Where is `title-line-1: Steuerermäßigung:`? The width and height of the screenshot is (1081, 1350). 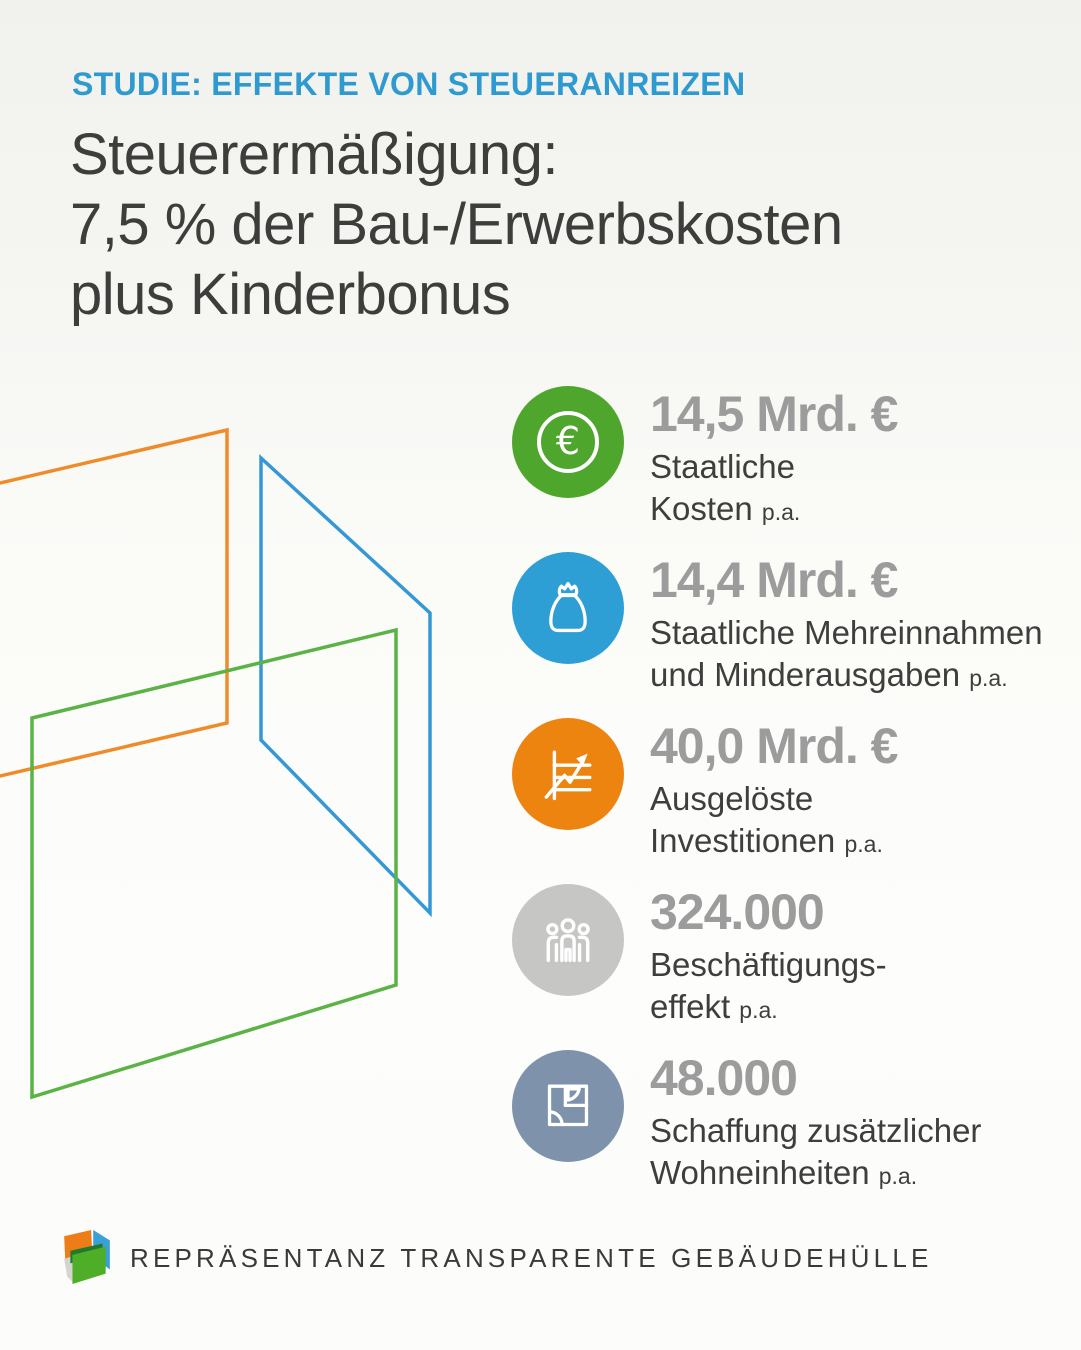
title-line-1: Steuerermäßigung: is located at coordinates (314, 154).